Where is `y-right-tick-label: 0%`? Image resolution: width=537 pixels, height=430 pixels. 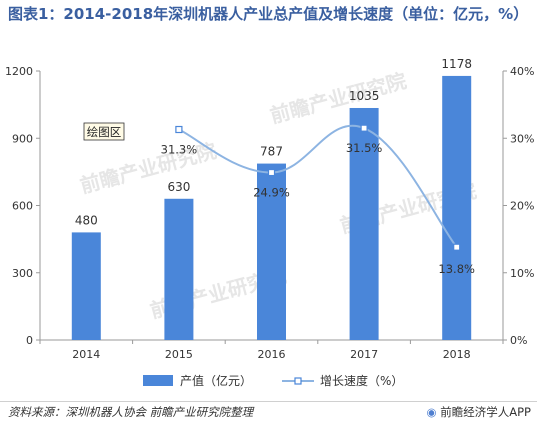
y-right-tick-label: 0% is located at coordinates (518, 340).